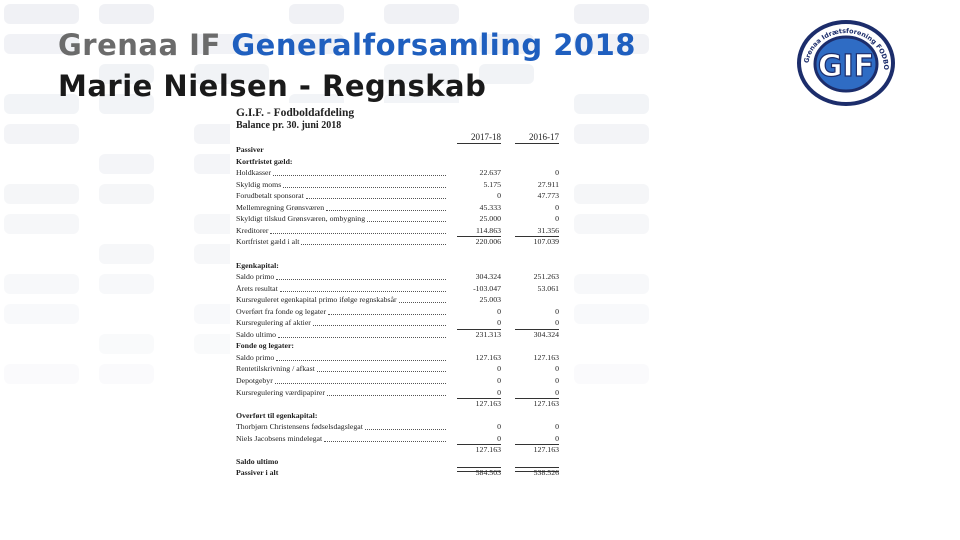  I want to click on balance-row: Passiver, so click(401, 150).